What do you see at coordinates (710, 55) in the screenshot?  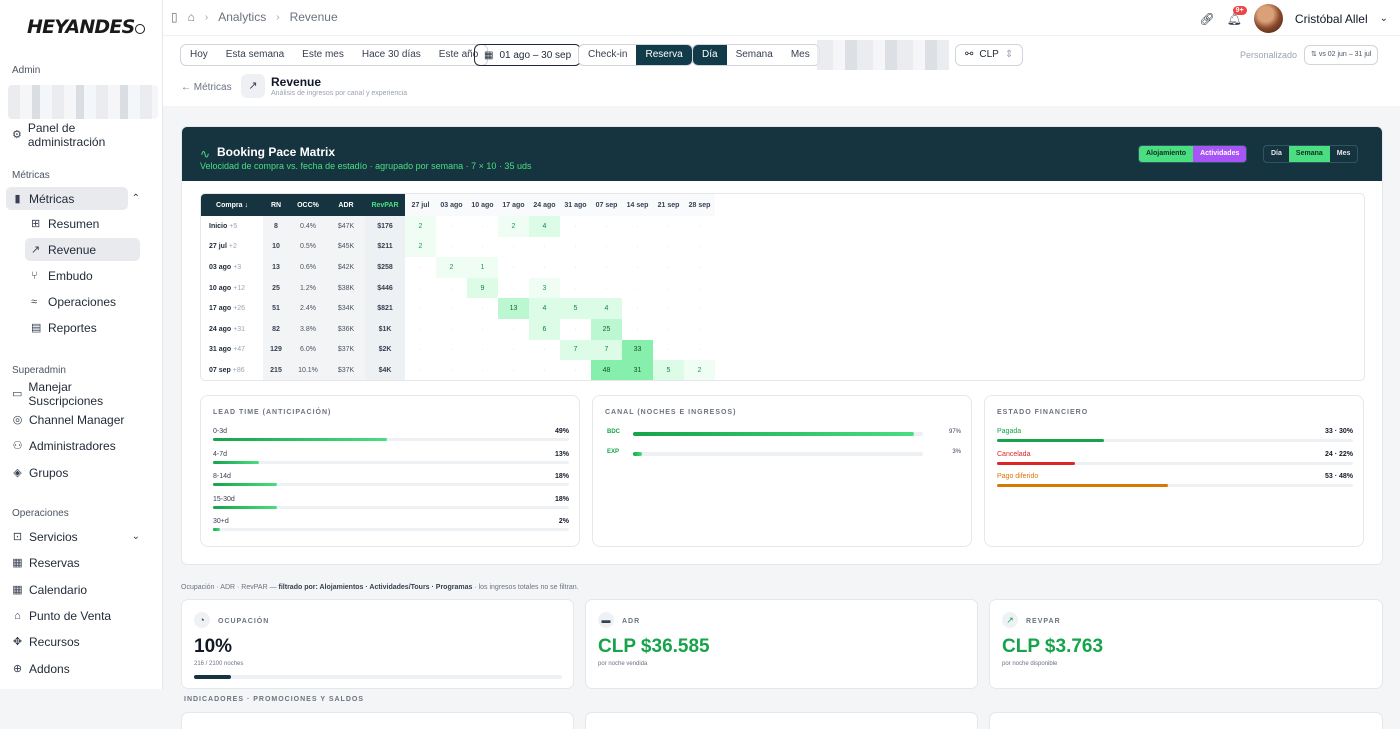 I see `granularity-day: Día` at bounding box center [710, 55].